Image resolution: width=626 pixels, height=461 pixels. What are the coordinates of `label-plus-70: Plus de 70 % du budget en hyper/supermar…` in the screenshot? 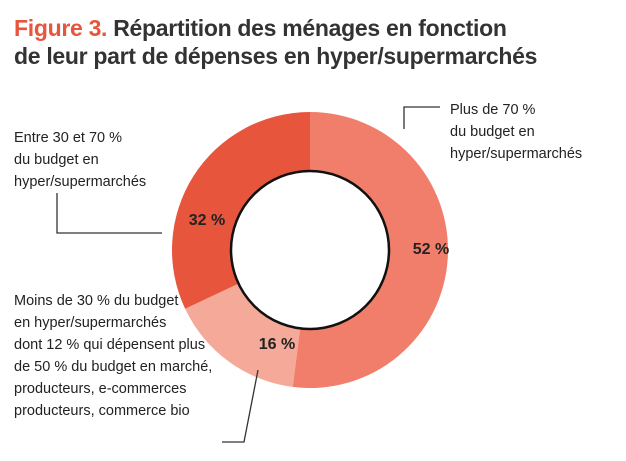 It's located at (516, 132).